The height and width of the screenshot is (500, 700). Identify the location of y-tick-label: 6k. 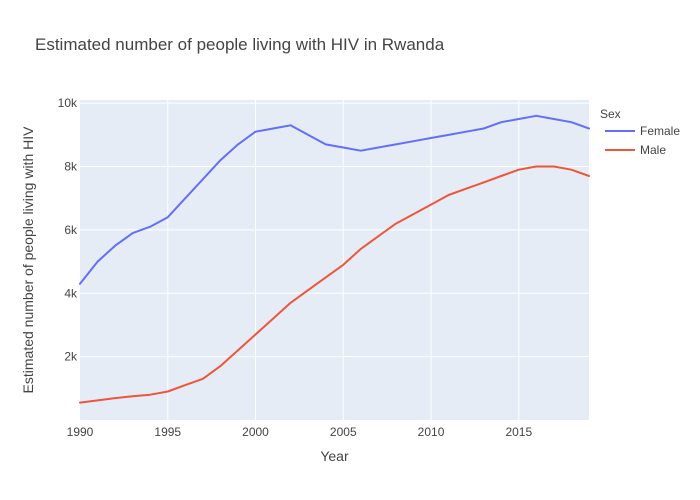
(71, 230).